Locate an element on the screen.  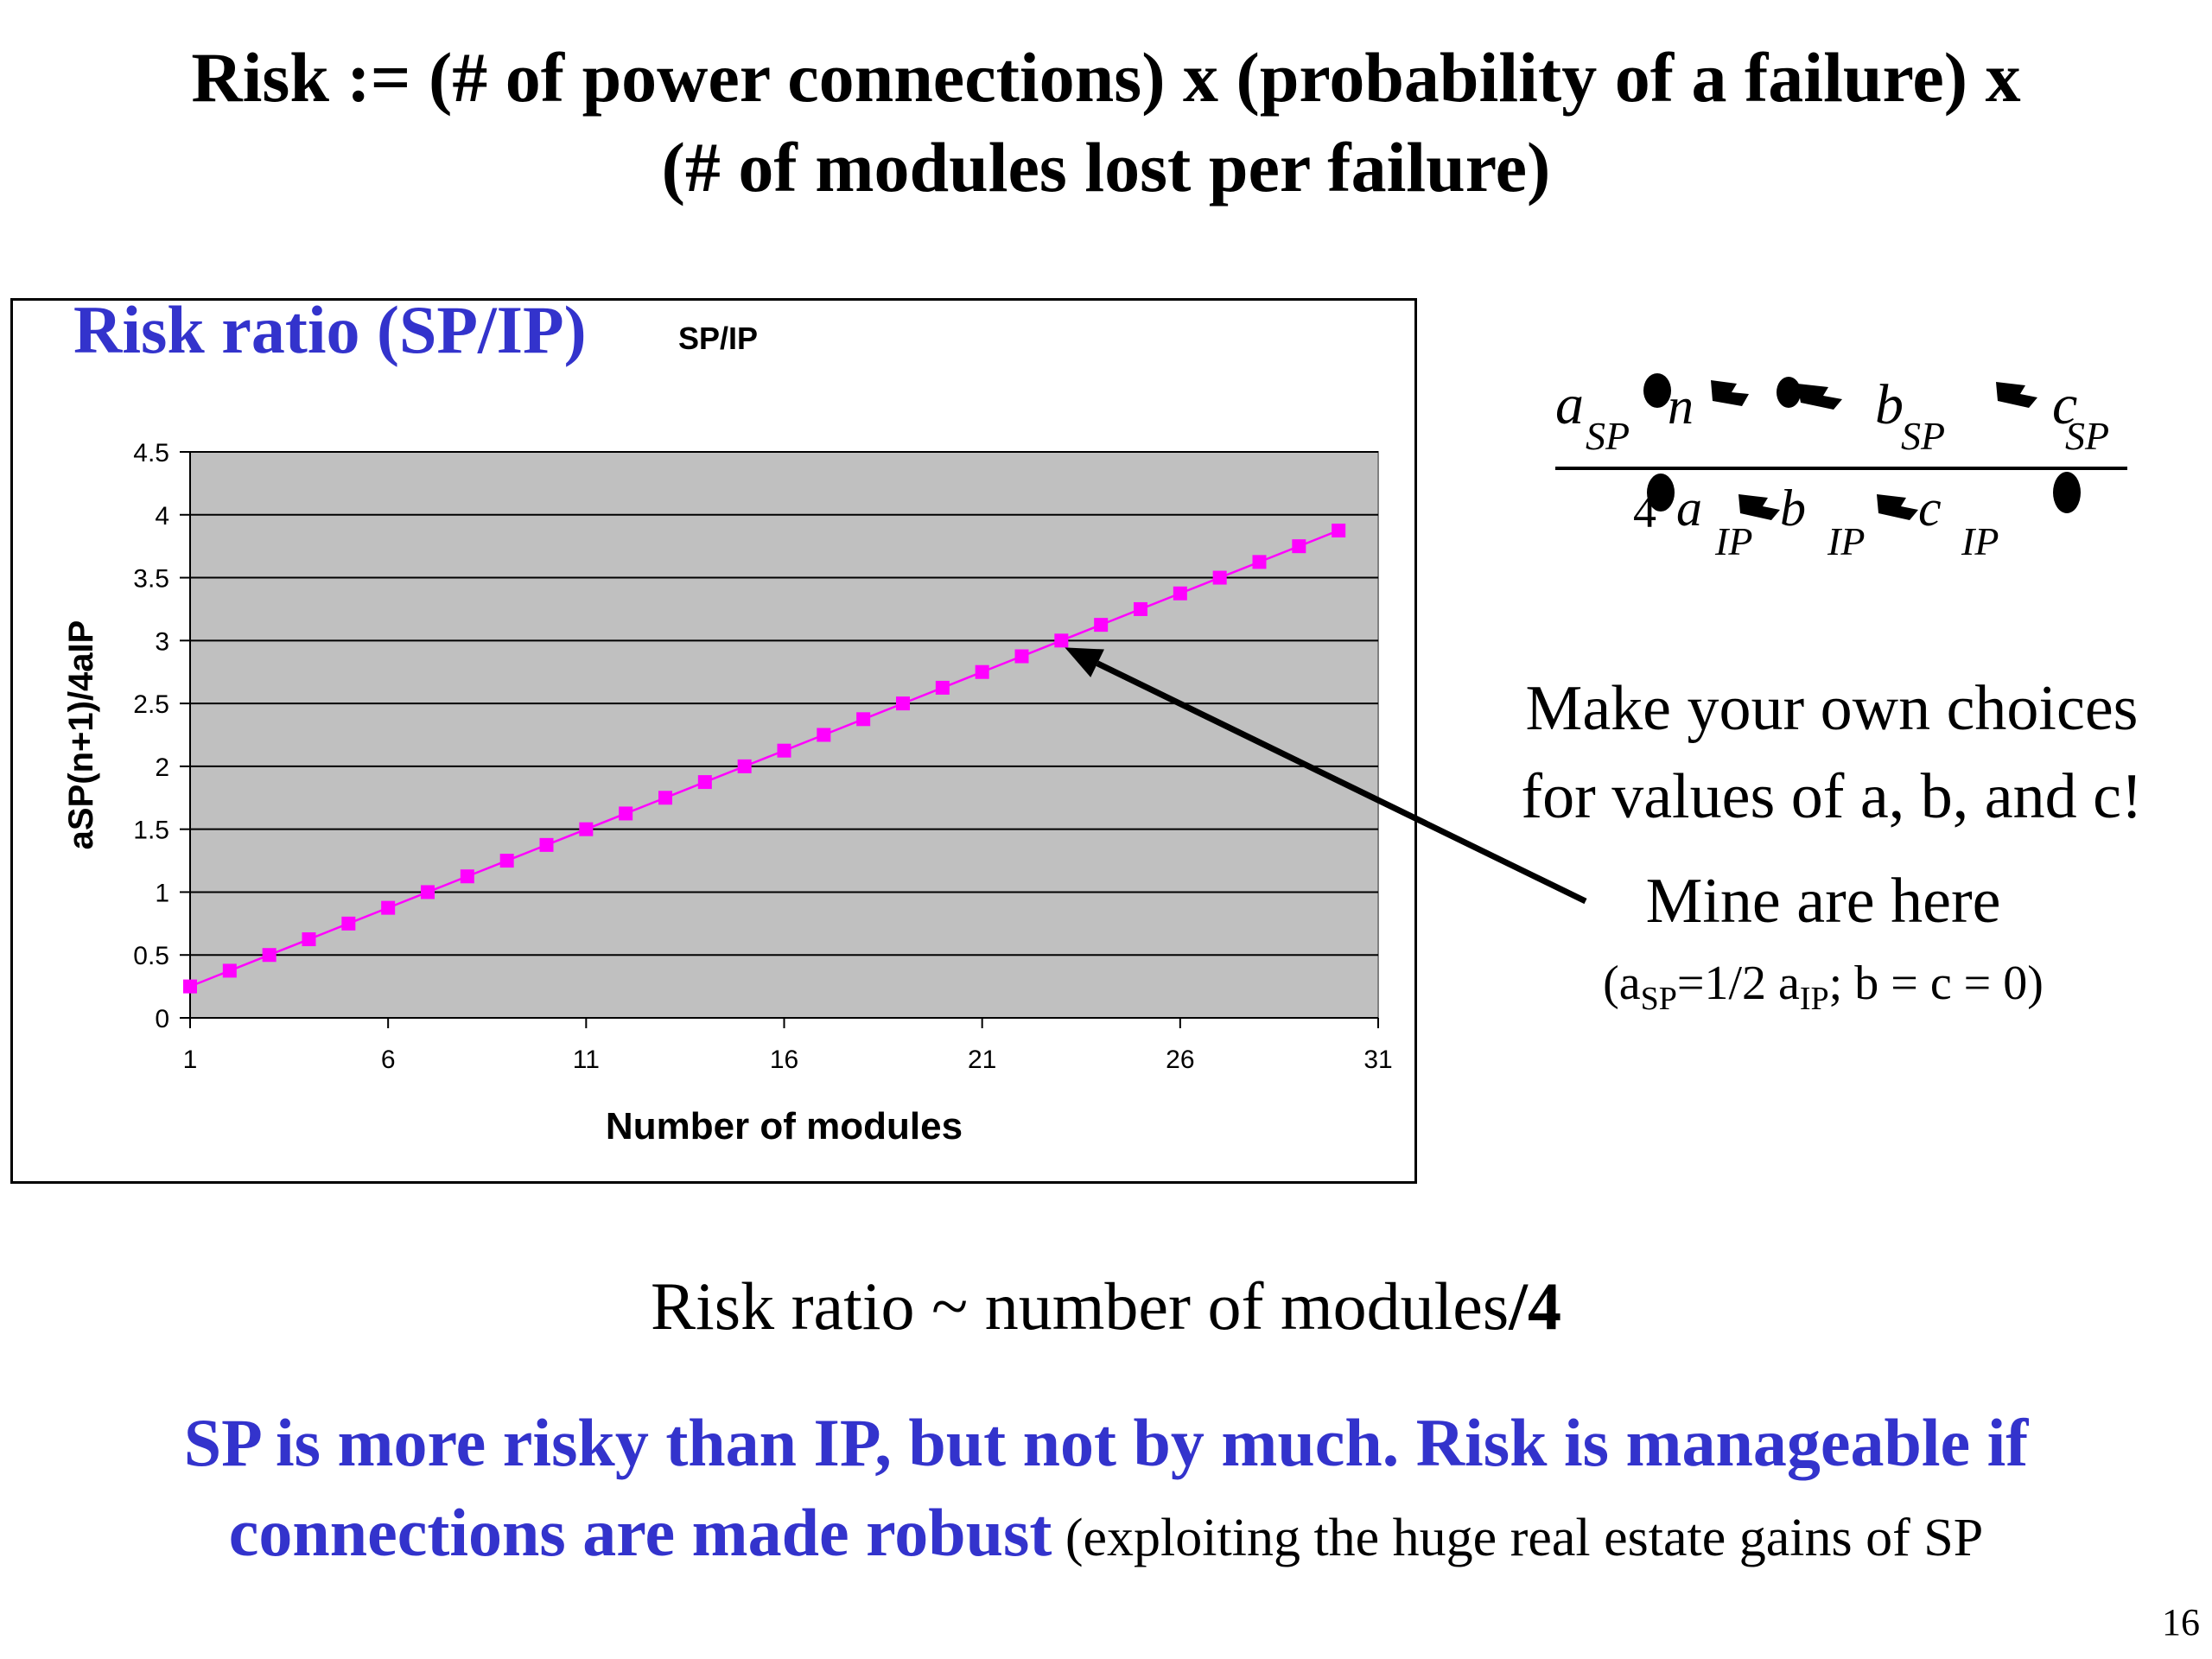
y-tick-label: 2.5 is located at coordinates (151, 704).